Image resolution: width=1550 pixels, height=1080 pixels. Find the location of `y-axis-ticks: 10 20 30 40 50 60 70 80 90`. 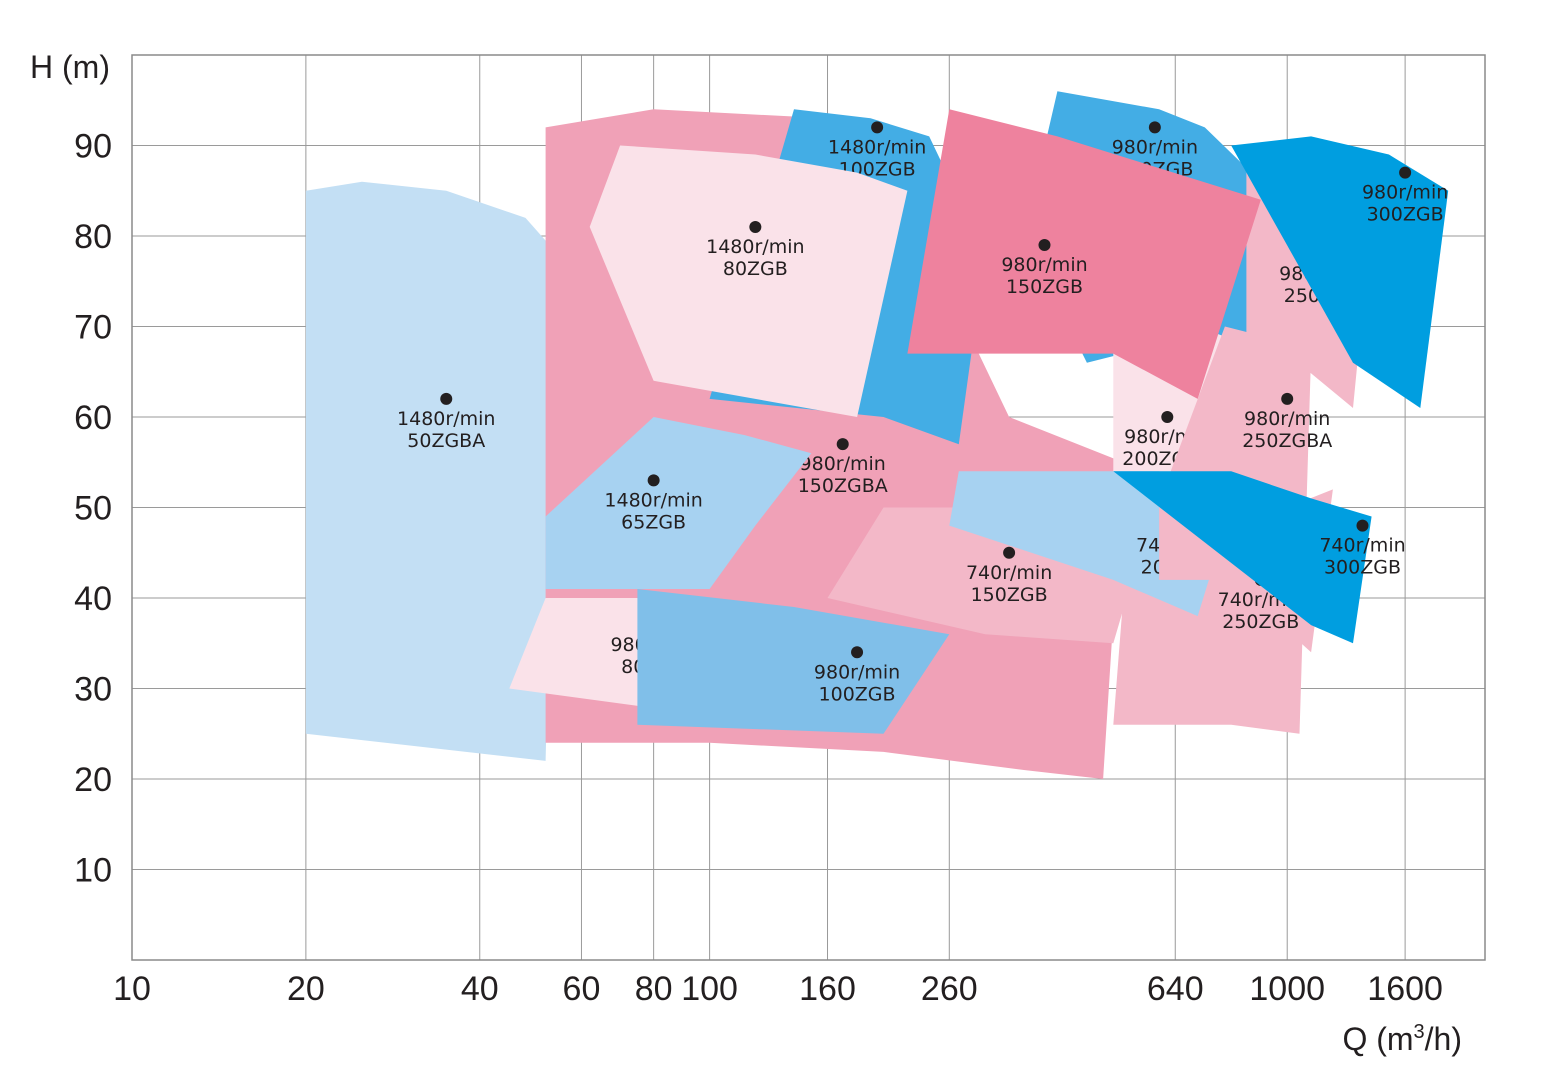

y-axis-ticks: 10 20 30 40 50 60 70 80 90 is located at coordinates (93, 509).